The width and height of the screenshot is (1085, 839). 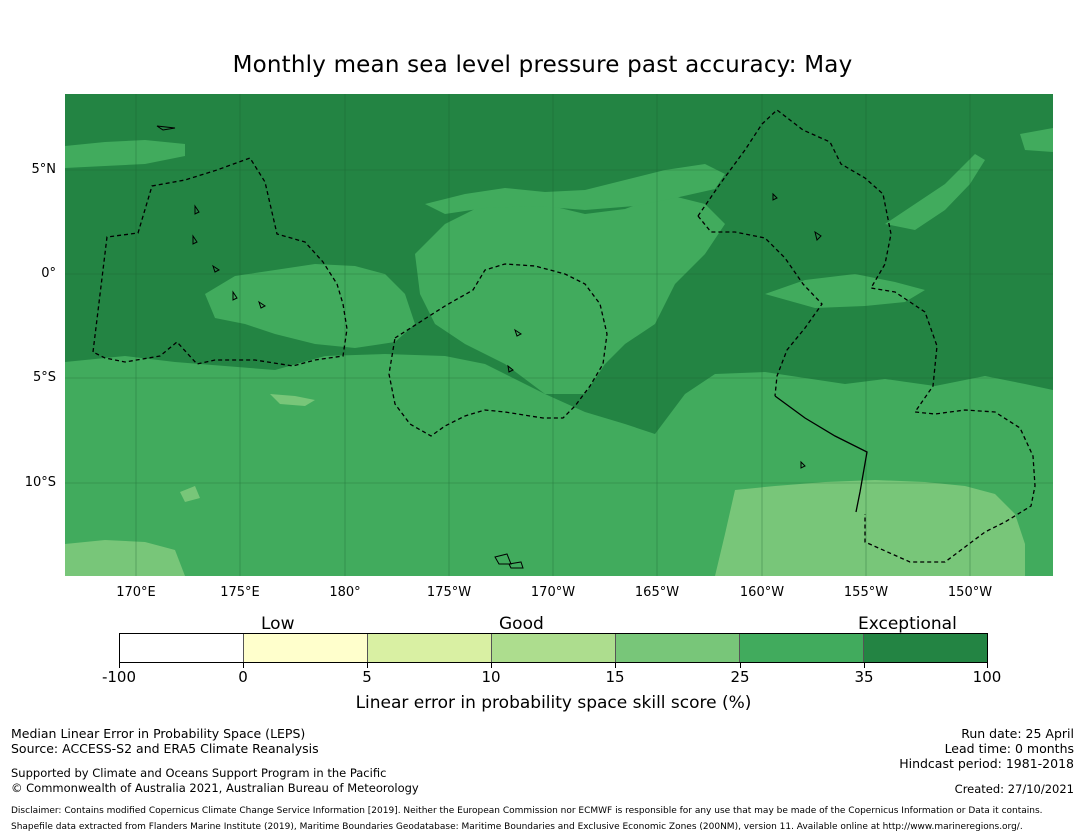 What do you see at coordinates (907, 624) in the screenshot?
I see `legend-category-exceptional: Exceptional` at bounding box center [907, 624].